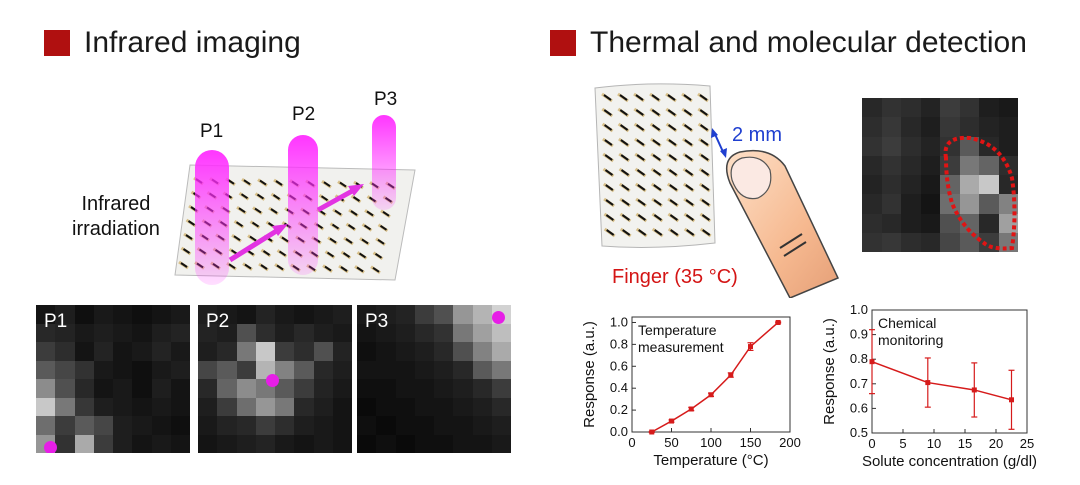 This screenshot has width=1080, height=485. I want to click on p1-beam, so click(212, 217).